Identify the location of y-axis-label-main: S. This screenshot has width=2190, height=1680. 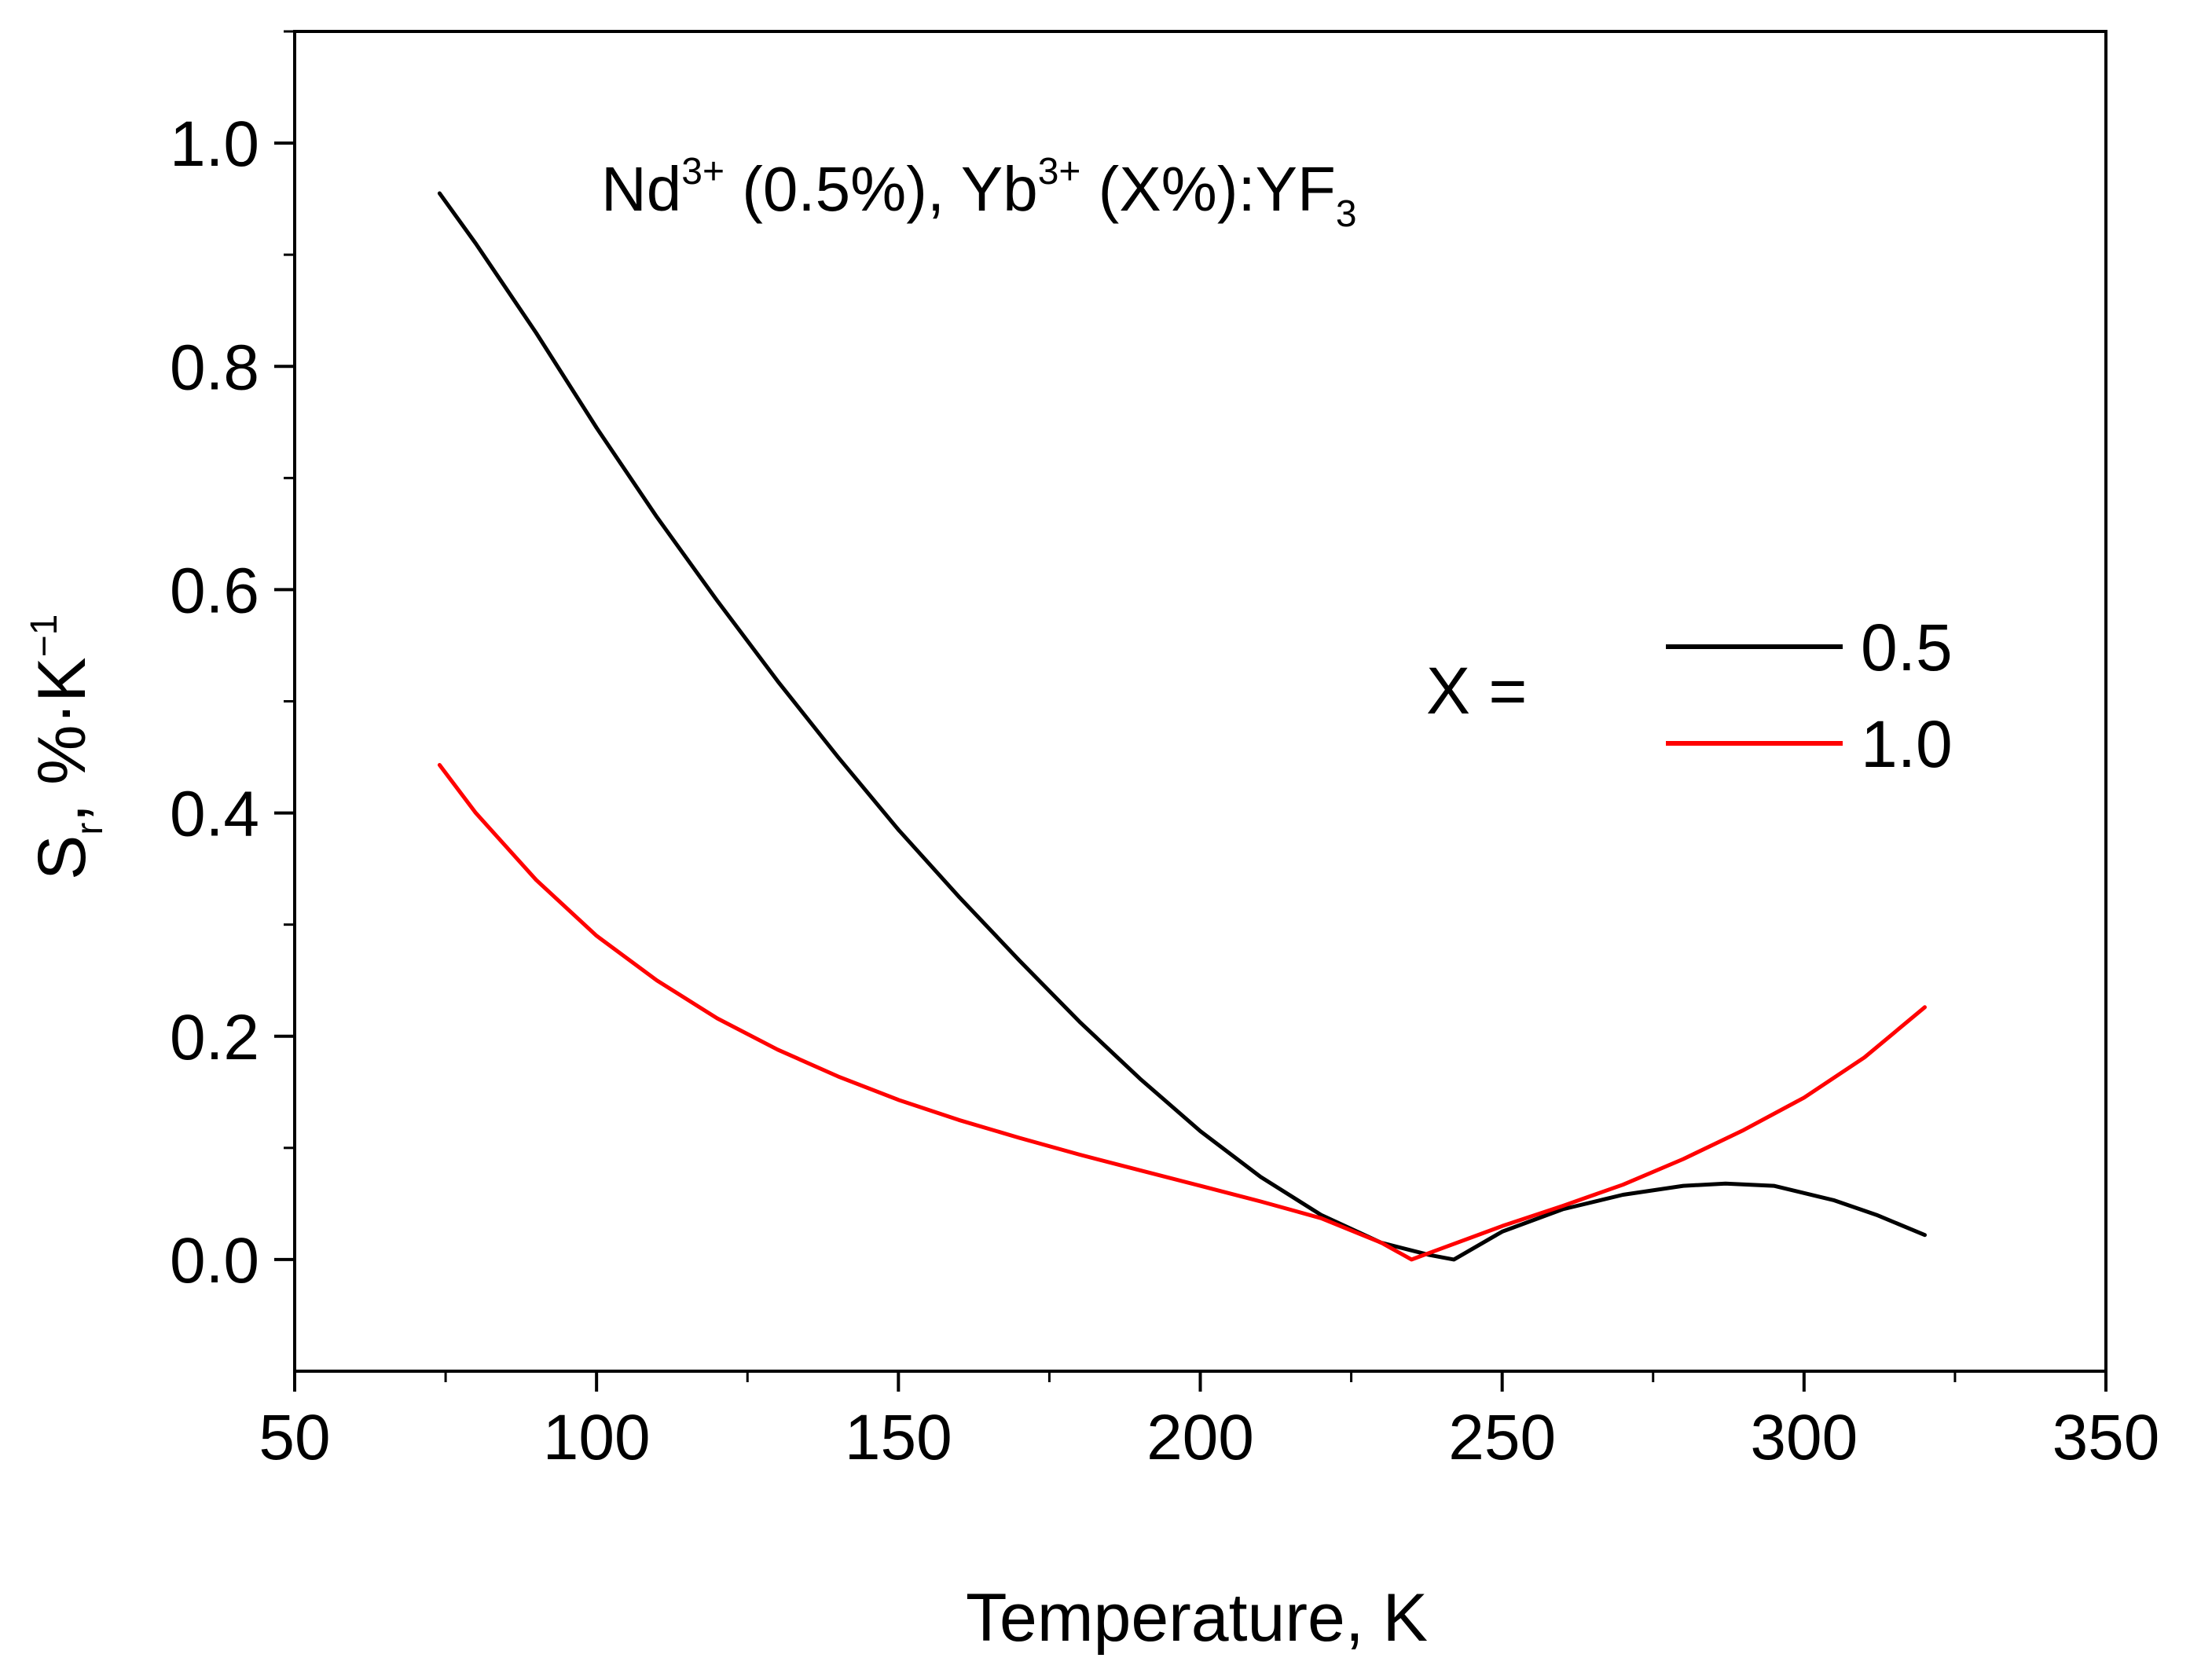
(62, 857).